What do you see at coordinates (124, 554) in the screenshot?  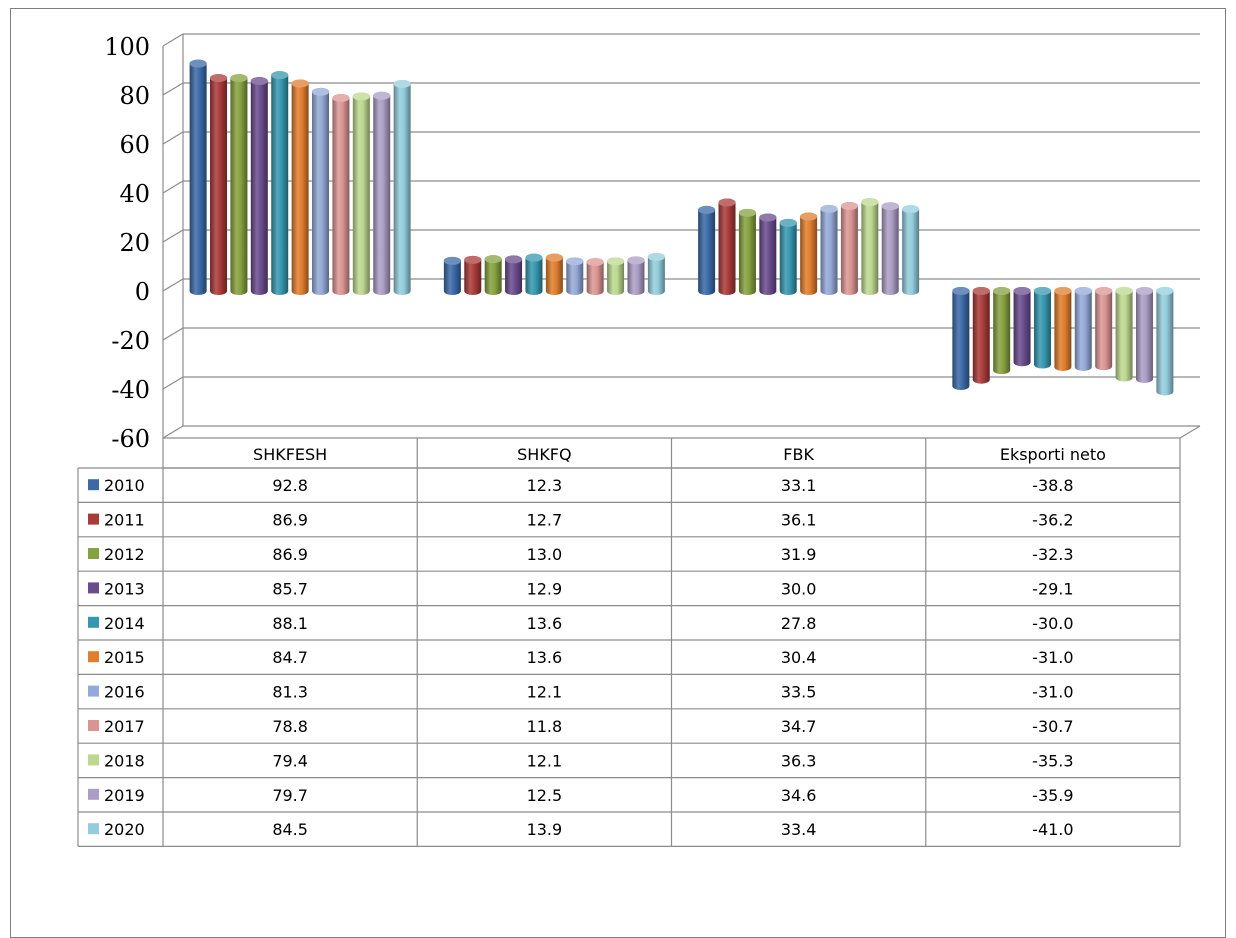 I see `legend-label: 2012` at bounding box center [124, 554].